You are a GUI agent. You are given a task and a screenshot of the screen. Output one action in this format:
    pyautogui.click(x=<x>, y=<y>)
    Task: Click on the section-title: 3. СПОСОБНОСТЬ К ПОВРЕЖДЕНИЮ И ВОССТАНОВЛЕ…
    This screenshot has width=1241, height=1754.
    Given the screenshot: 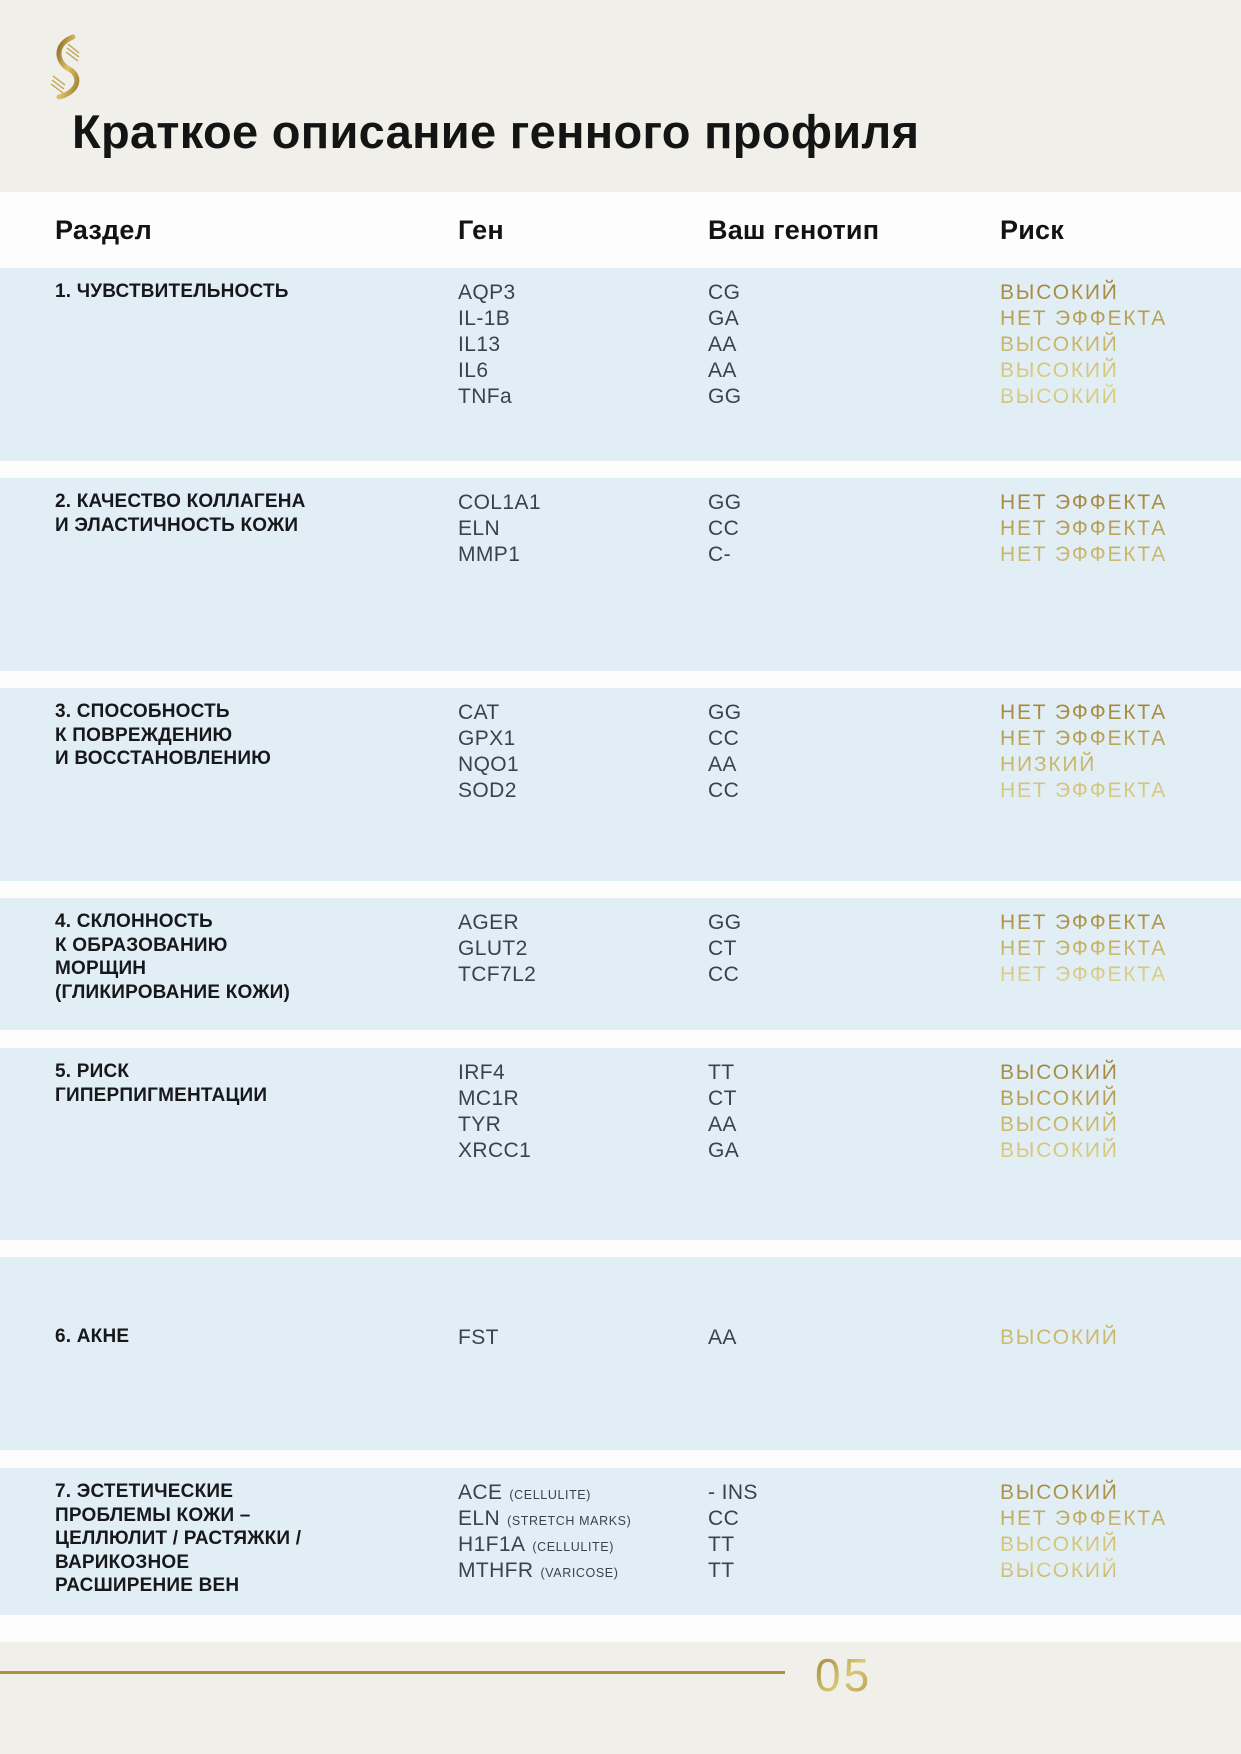 What is the action you would take?
    pyautogui.click(x=256, y=784)
    